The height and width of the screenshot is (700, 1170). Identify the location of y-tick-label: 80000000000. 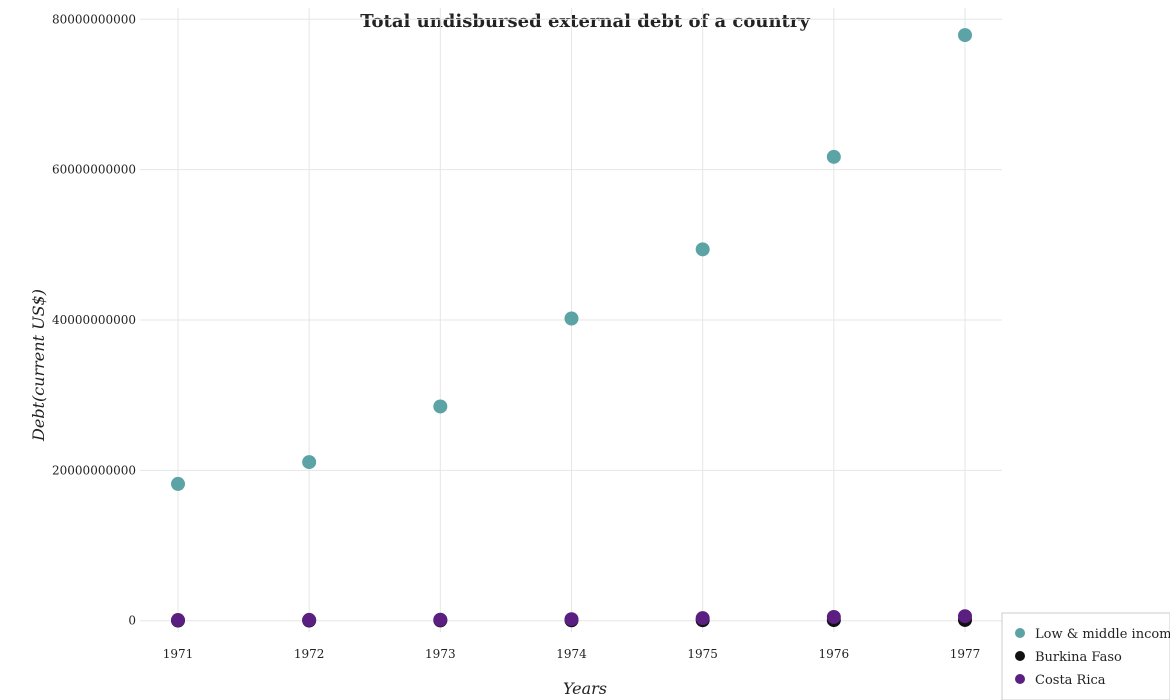
(94, 19).